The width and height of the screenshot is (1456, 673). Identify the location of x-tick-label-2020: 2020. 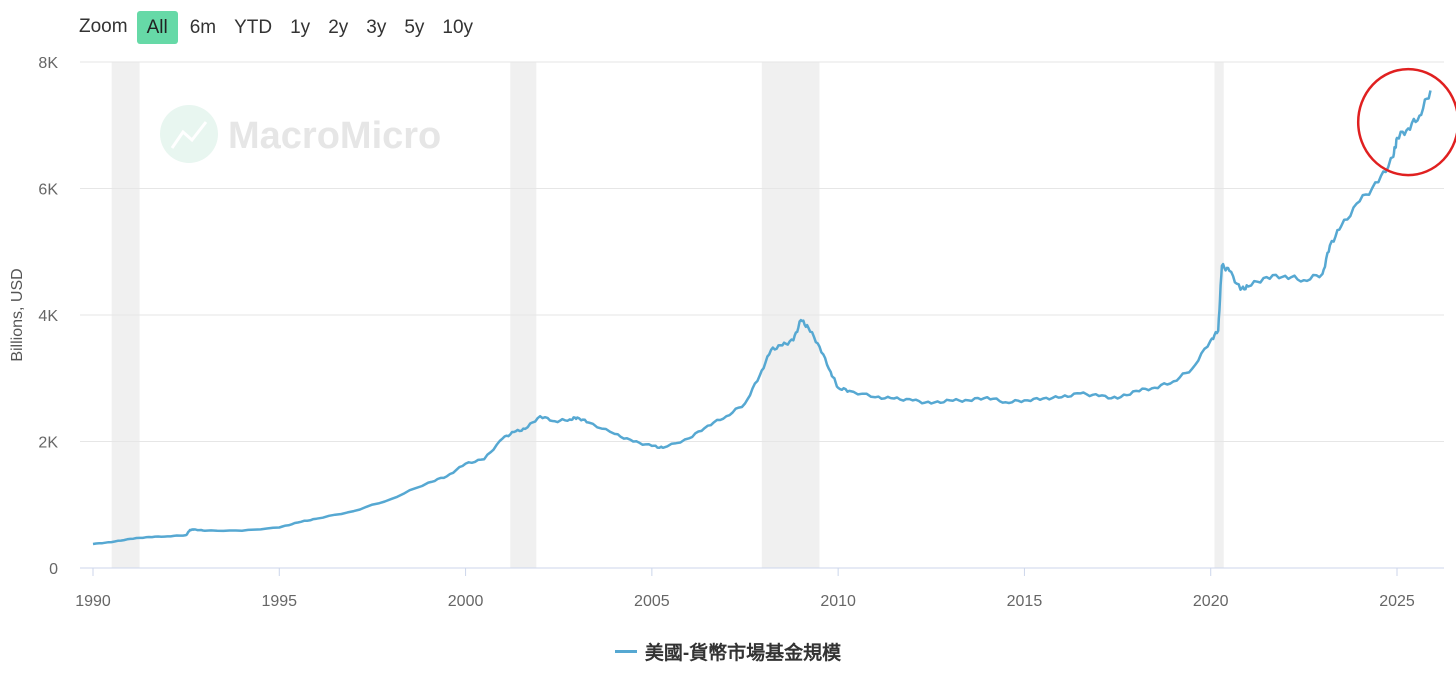
(1211, 601).